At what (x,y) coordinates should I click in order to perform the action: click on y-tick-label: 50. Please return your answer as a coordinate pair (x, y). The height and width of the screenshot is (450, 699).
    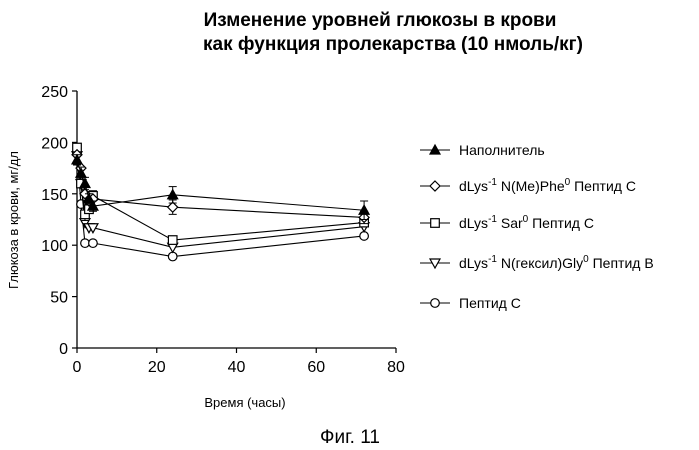
    Looking at the image, I should click on (59, 298).